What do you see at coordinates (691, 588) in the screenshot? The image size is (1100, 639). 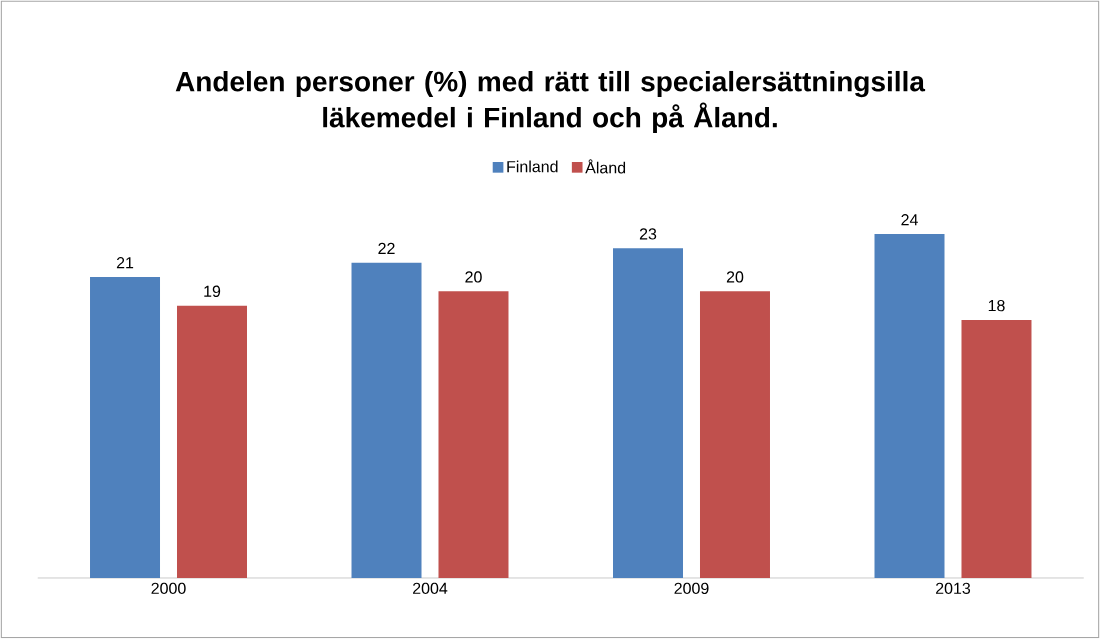 I see `x-tick-label: 2009` at bounding box center [691, 588].